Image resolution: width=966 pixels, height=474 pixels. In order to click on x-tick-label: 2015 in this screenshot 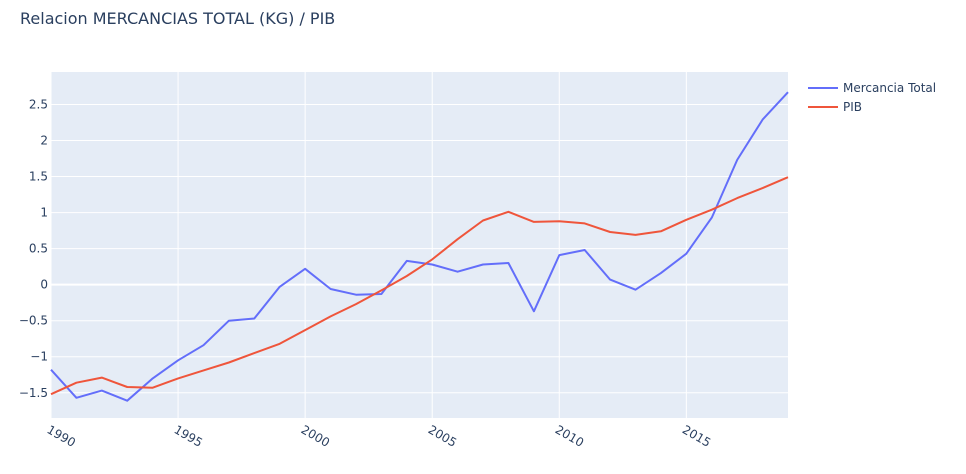, I will do `click(696, 435)`.